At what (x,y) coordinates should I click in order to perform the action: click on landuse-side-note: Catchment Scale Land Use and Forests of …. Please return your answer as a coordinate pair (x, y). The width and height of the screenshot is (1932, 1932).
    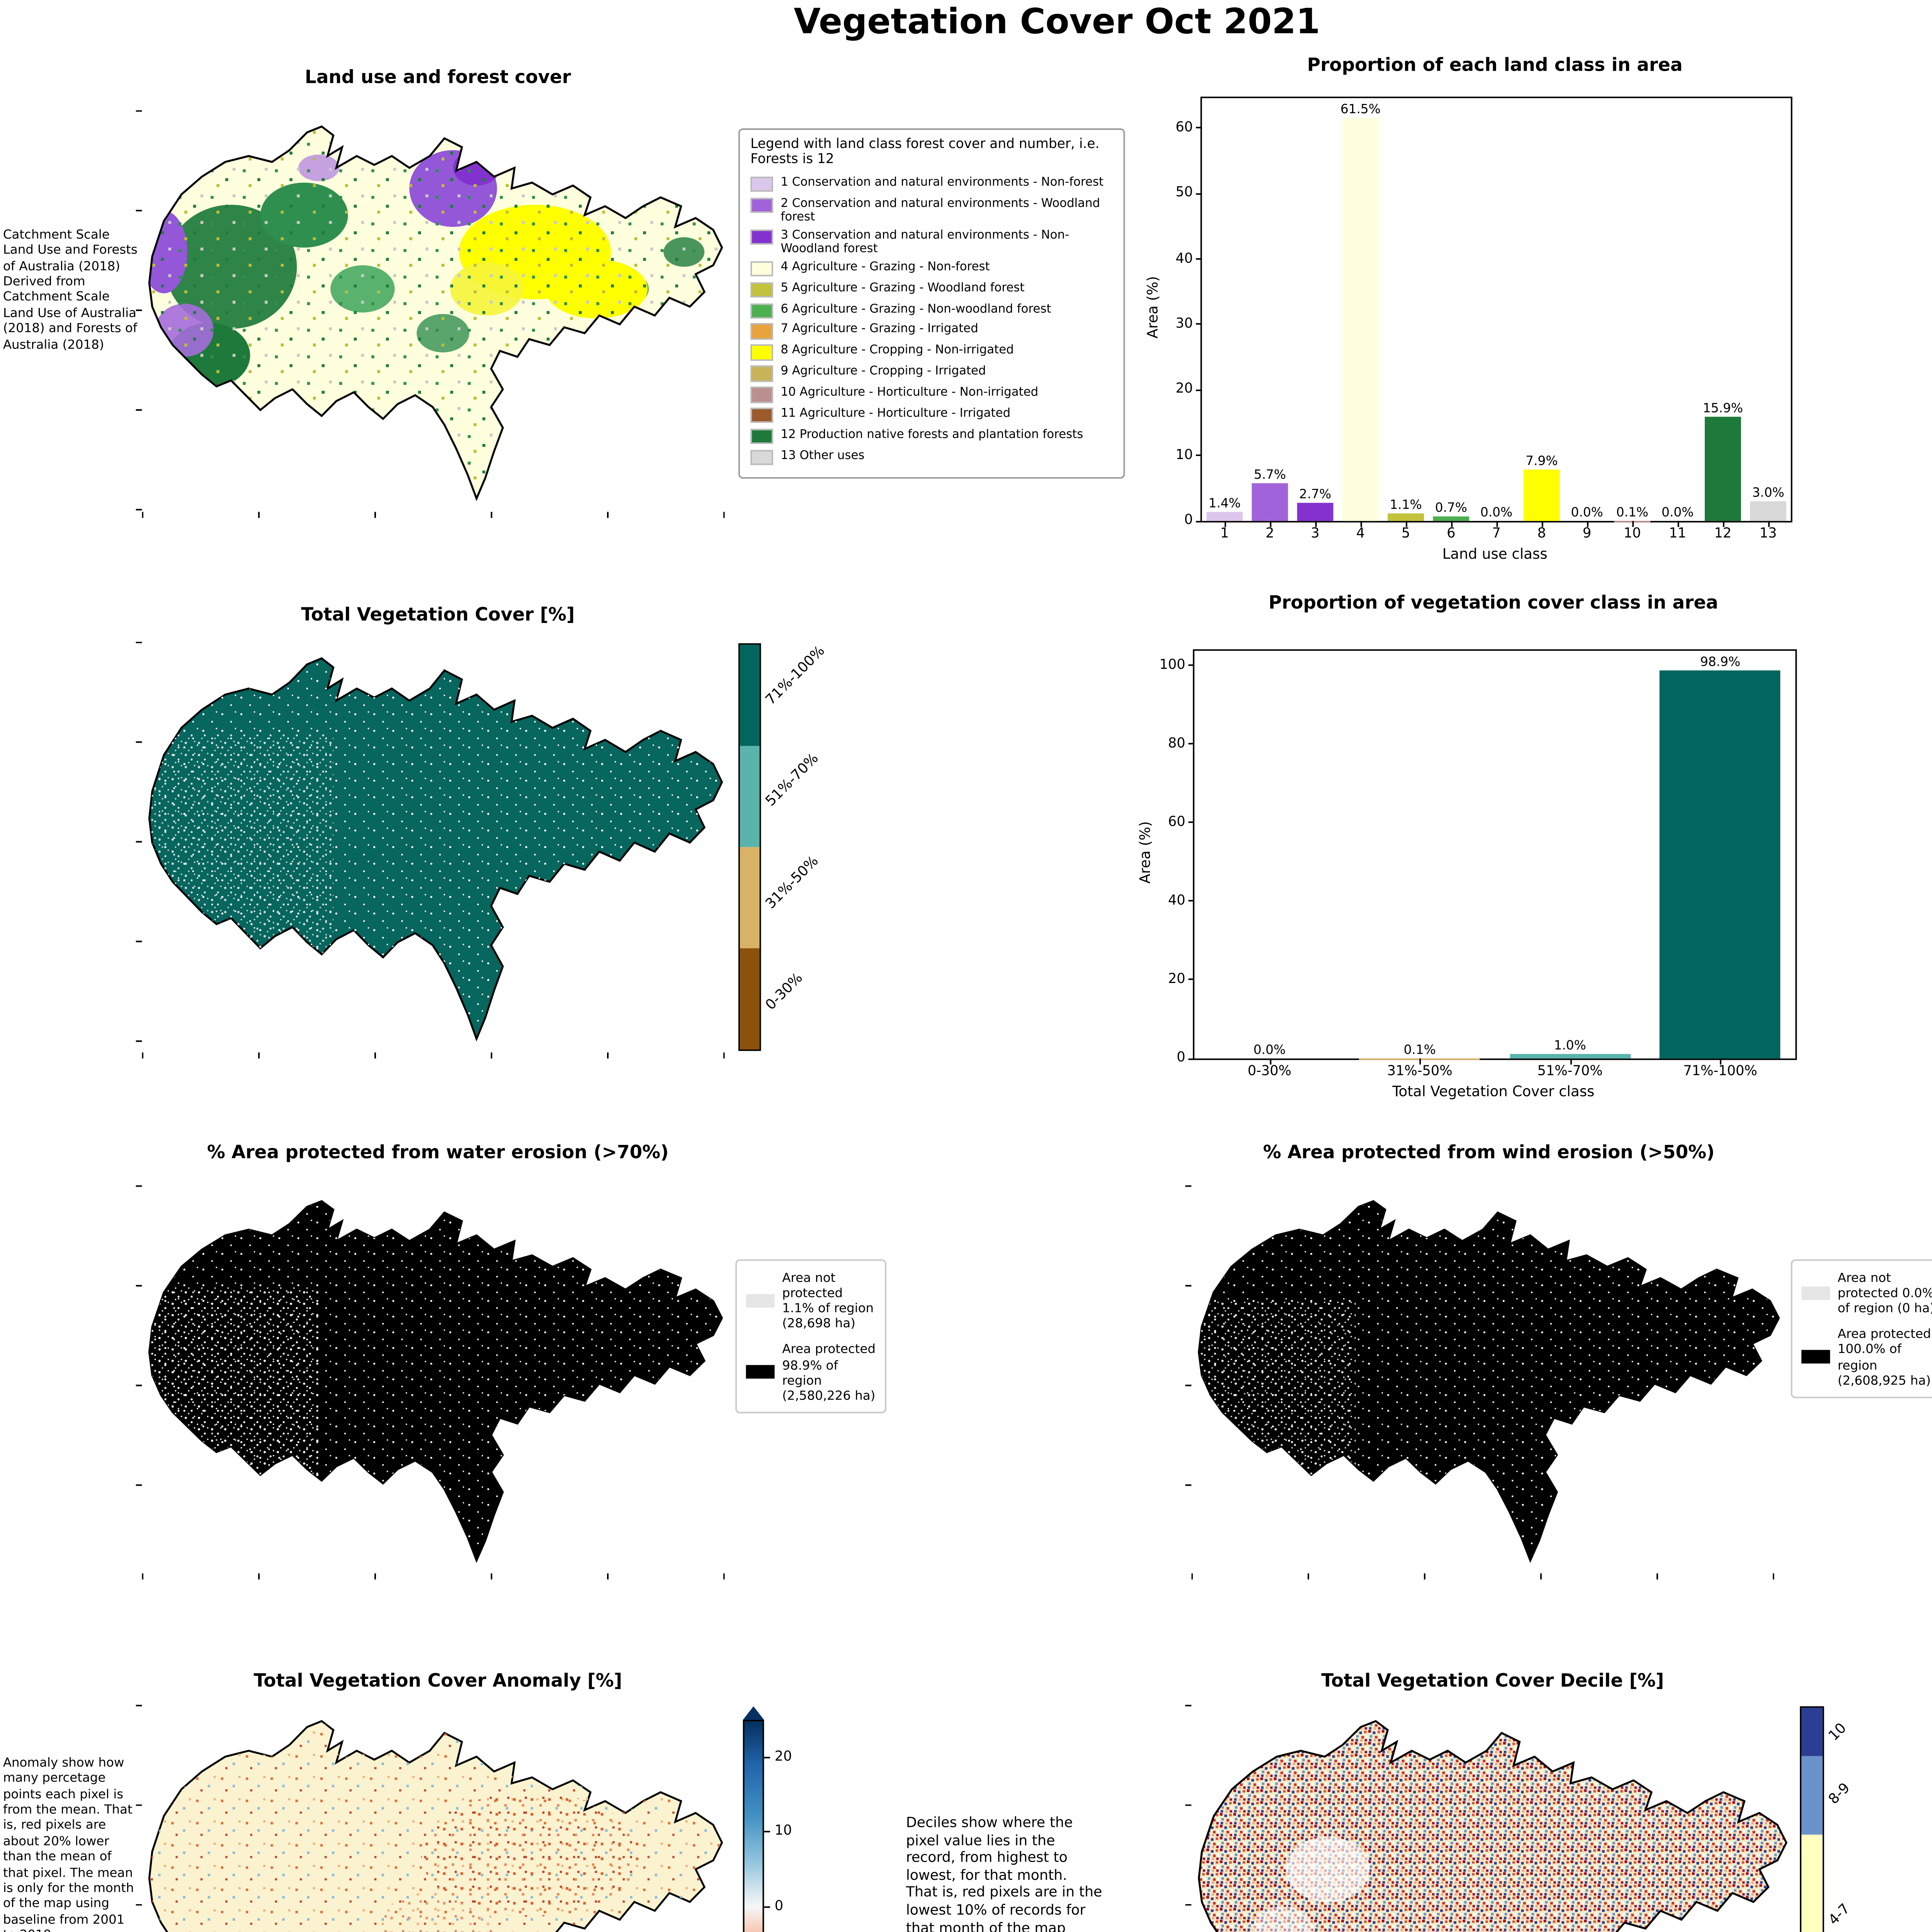
    Looking at the image, I should click on (70, 289).